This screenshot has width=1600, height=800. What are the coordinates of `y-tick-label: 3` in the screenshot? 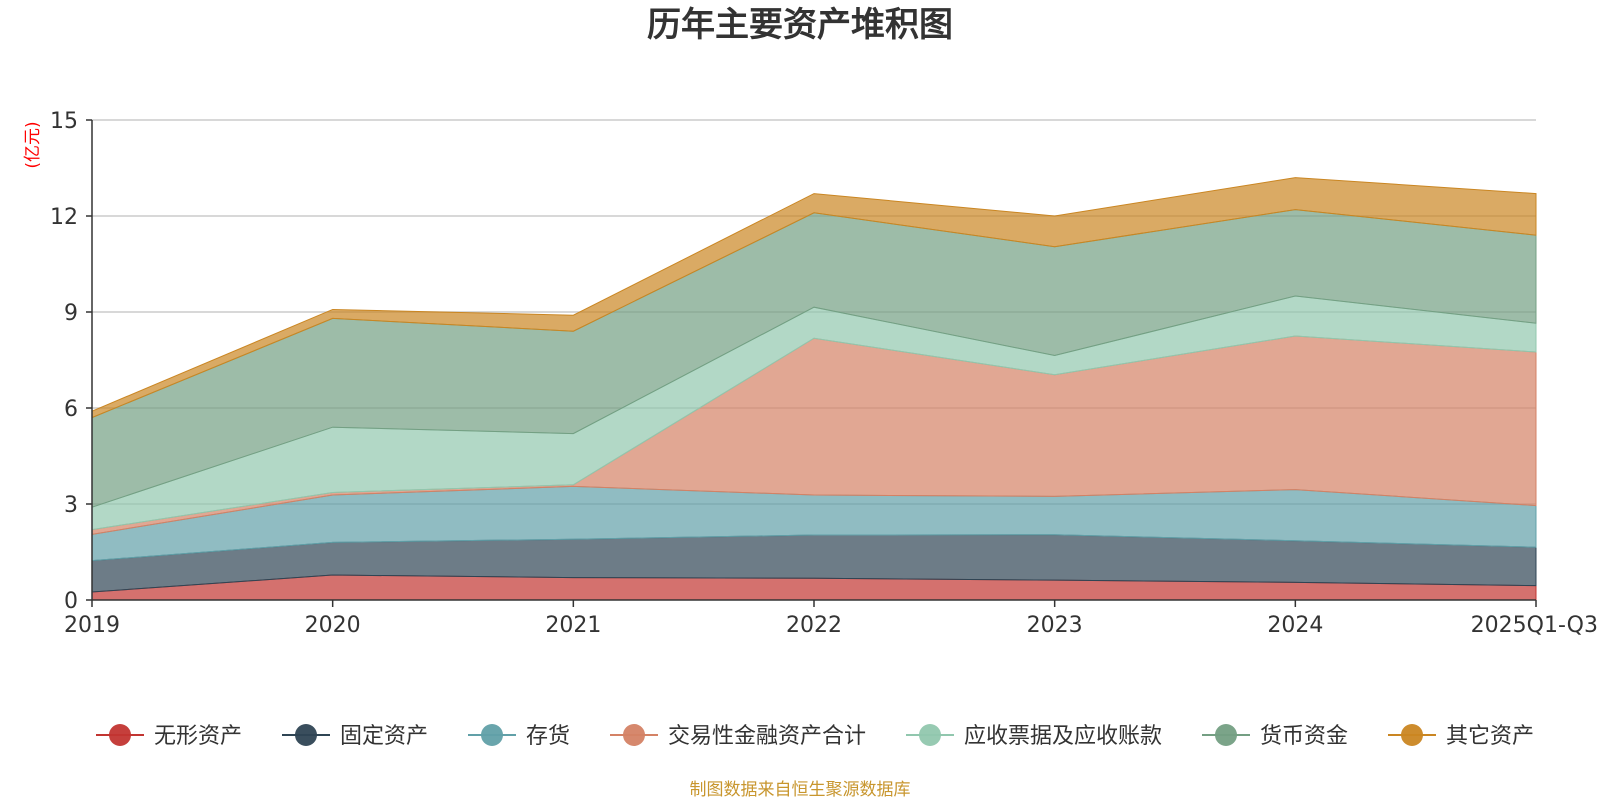 It's located at (71, 505).